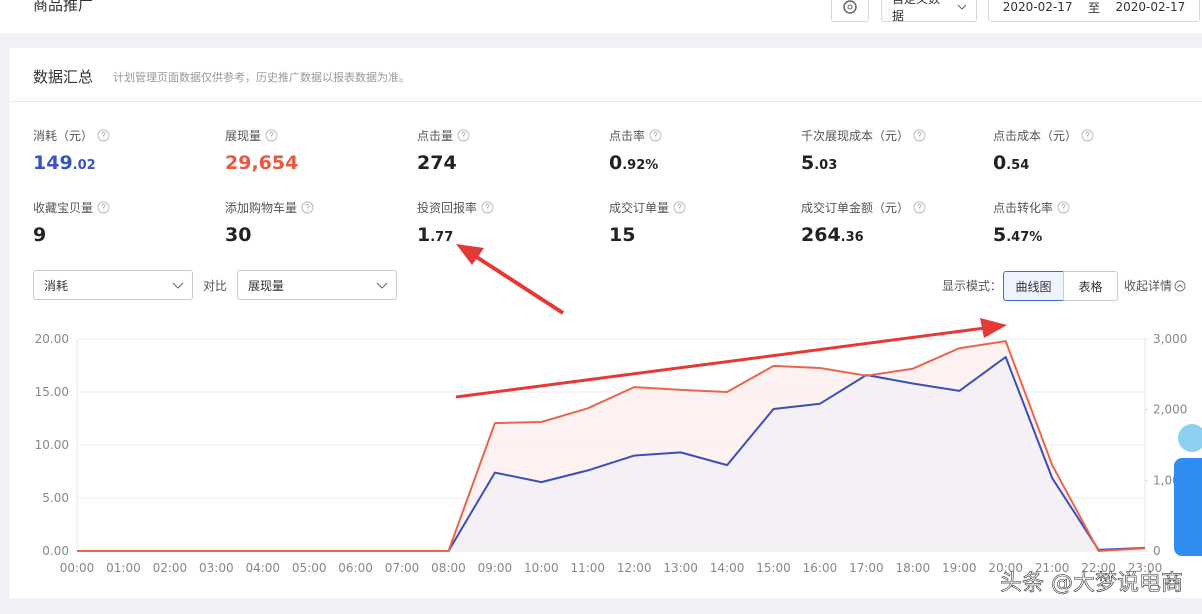  I want to click on select-text: 展现量, so click(266, 285).